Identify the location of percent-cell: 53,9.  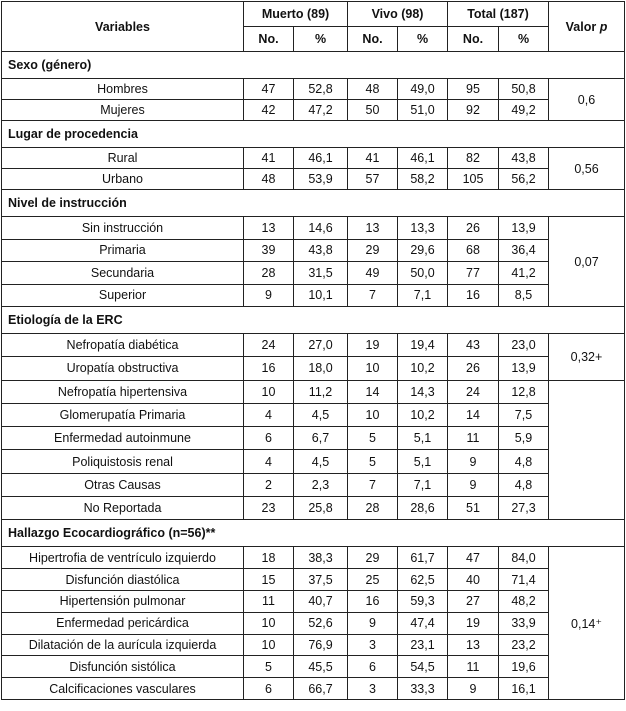
(320, 179).